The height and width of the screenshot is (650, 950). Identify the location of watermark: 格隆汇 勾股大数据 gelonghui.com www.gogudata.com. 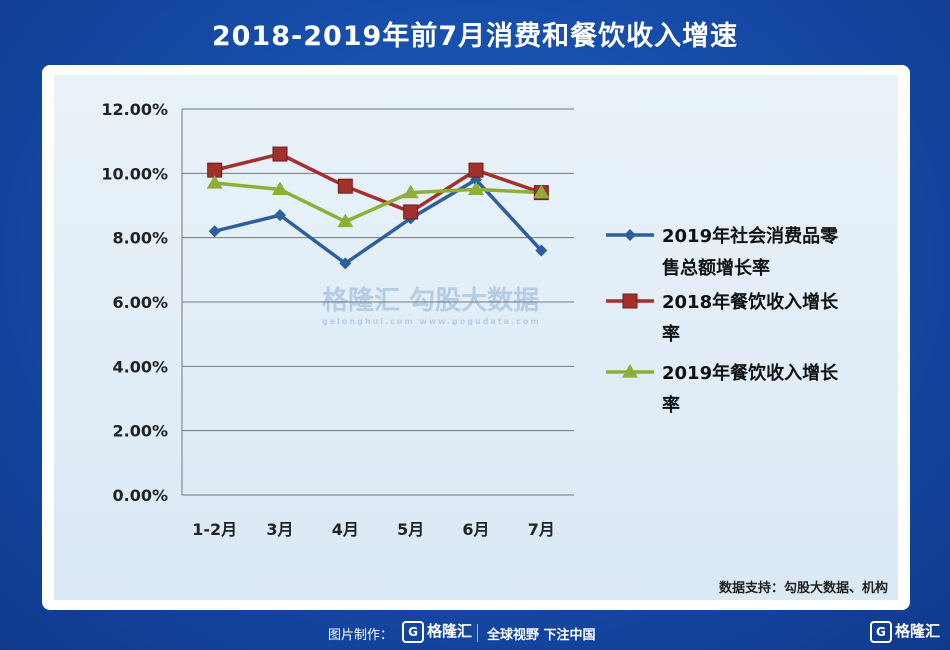
(431, 303).